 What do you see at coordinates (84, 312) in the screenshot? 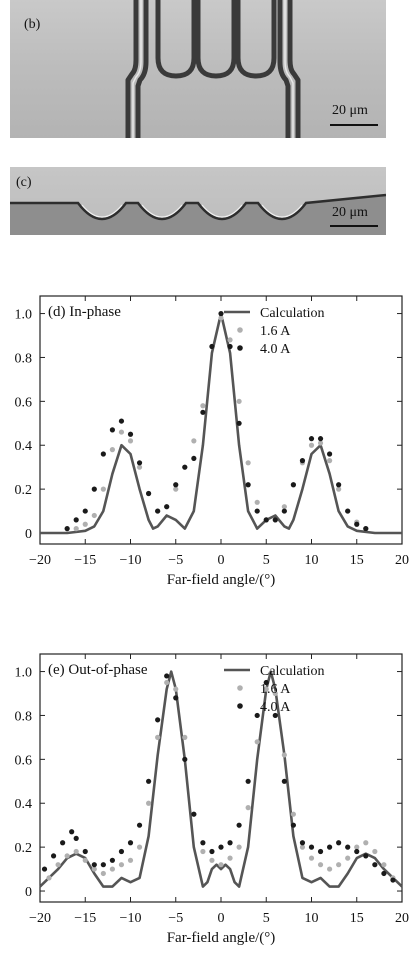
I see `chart-d-title: (d) In-phase` at bounding box center [84, 312].